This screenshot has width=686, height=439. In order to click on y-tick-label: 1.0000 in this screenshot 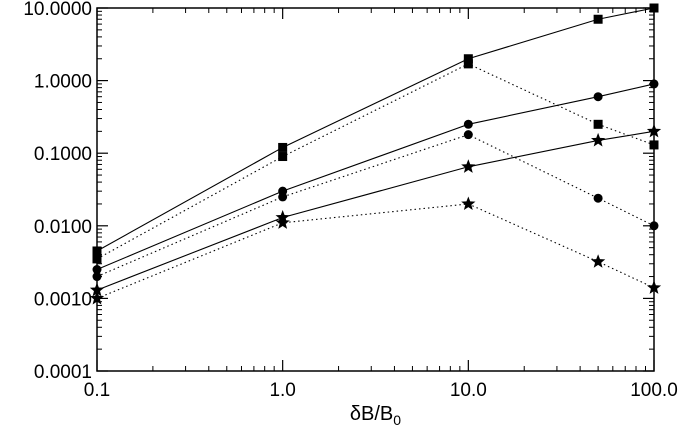, I will do `click(63, 82)`.